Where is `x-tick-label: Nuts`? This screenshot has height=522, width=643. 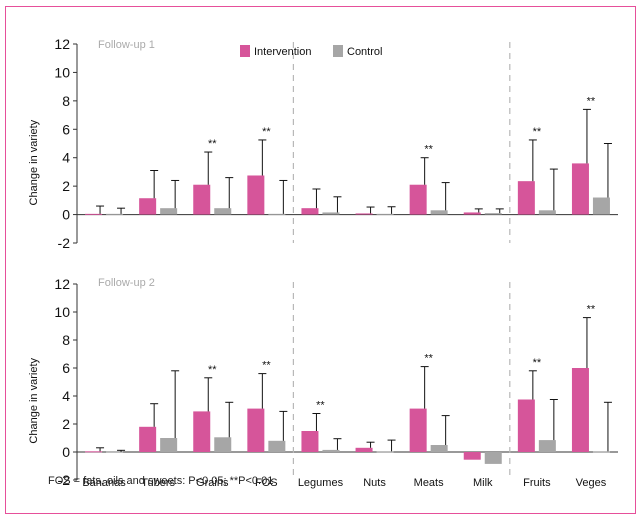
x-tick-label: Nuts is located at coordinates (374, 483).